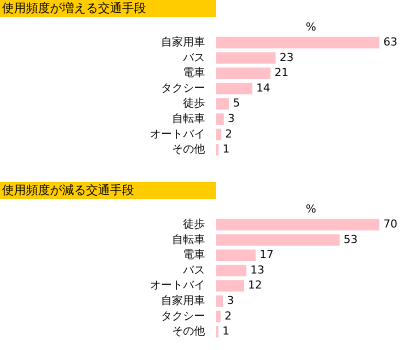 The height and width of the screenshot is (350, 416). I want to click on data-label: 21, so click(281, 73).